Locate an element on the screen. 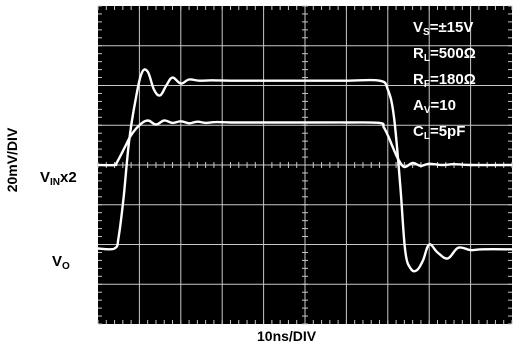 The width and height of the screenshot is (519, 356). param-rf: RF=180Ω is located at coordinates (444, 82).